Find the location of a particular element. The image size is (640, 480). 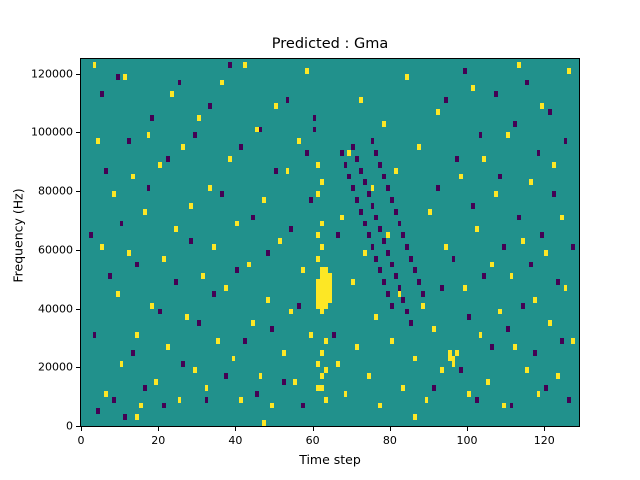

y-tick-label: 40000 is located at coordinates (55, 309).